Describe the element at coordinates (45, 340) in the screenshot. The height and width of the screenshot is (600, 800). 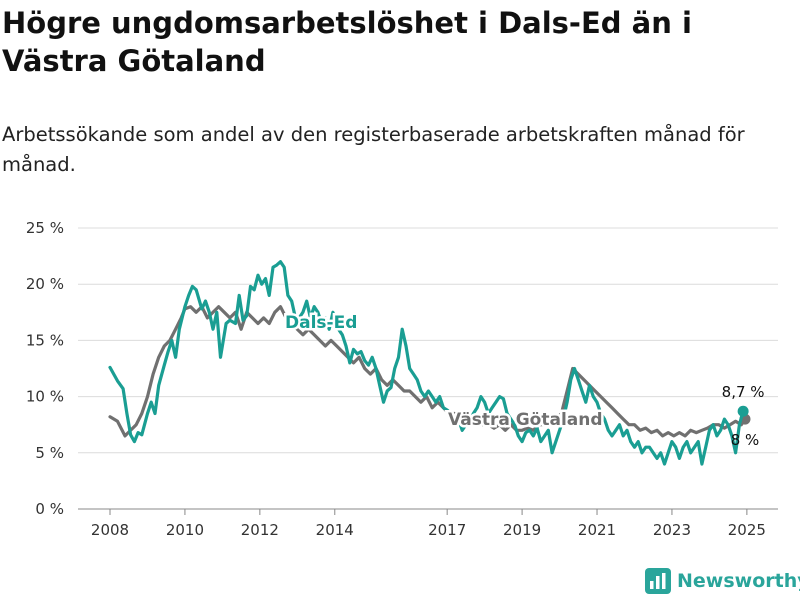
I see `y-tick-label: 15 %` at that location.